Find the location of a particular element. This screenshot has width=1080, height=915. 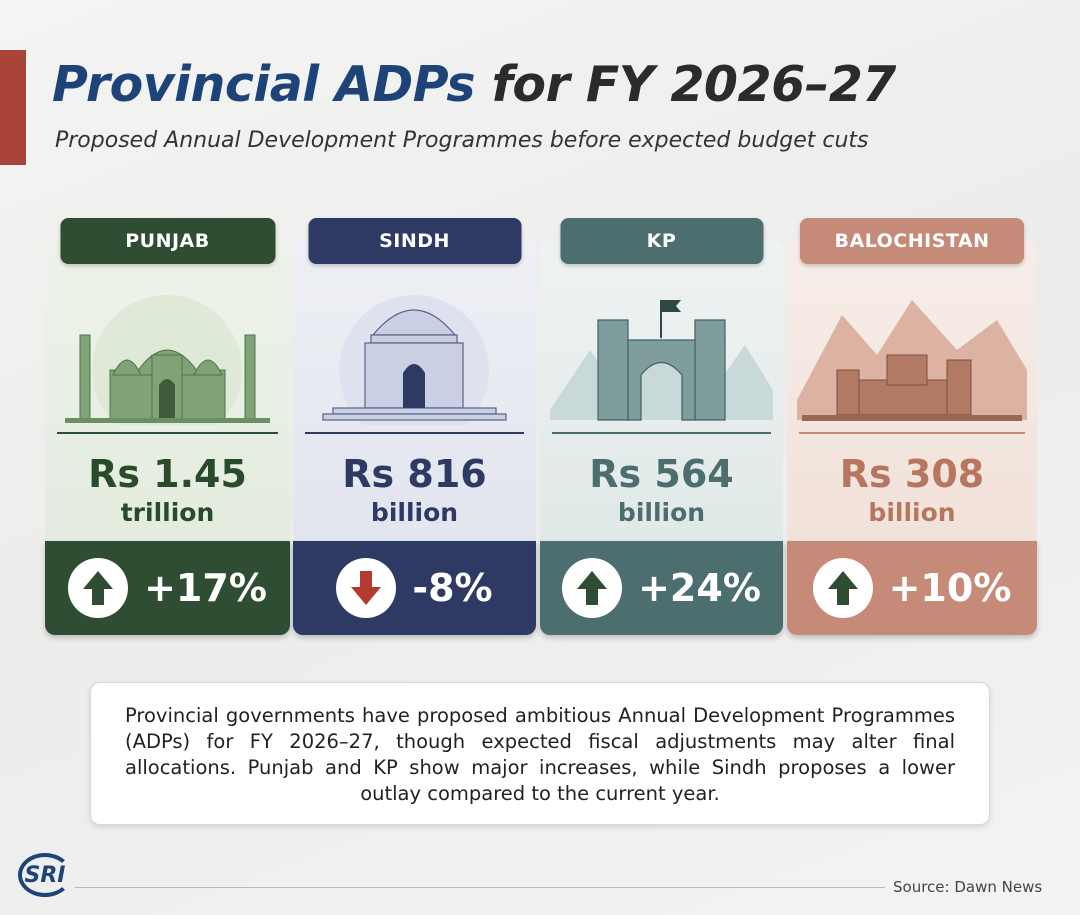

amount: Rs 1.45 is located at coordinates (167, 474).